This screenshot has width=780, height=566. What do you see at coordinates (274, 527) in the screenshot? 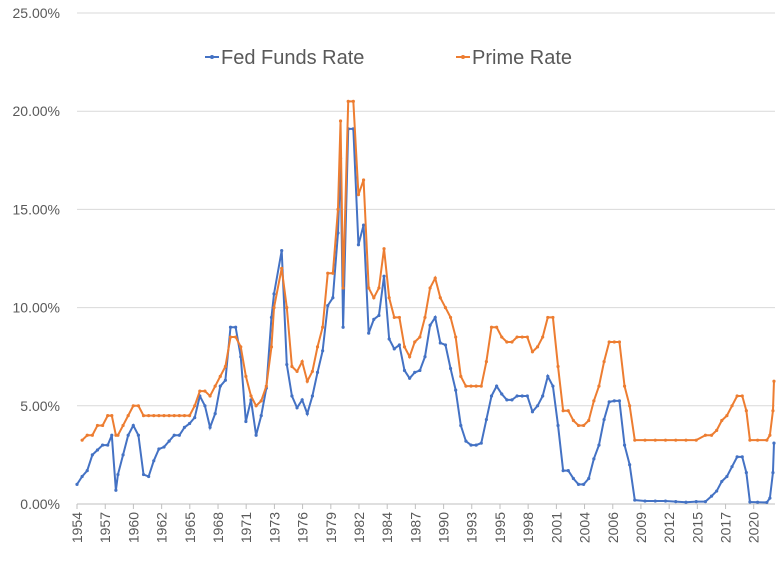
I see `x-tick-label: 1973` at bounding box center [274, 527].